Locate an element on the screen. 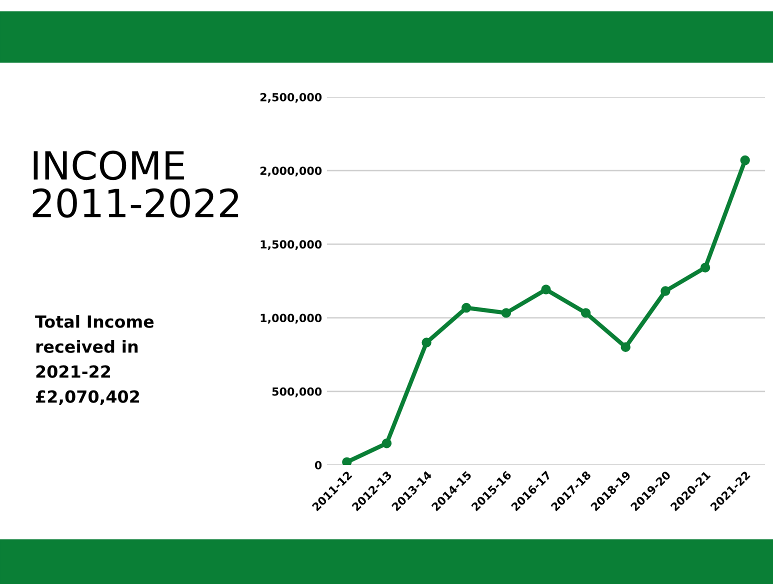 This screenshot has width=773, height=584. y-tick-label: 1,000,000 is located at coordinates (291, 319).